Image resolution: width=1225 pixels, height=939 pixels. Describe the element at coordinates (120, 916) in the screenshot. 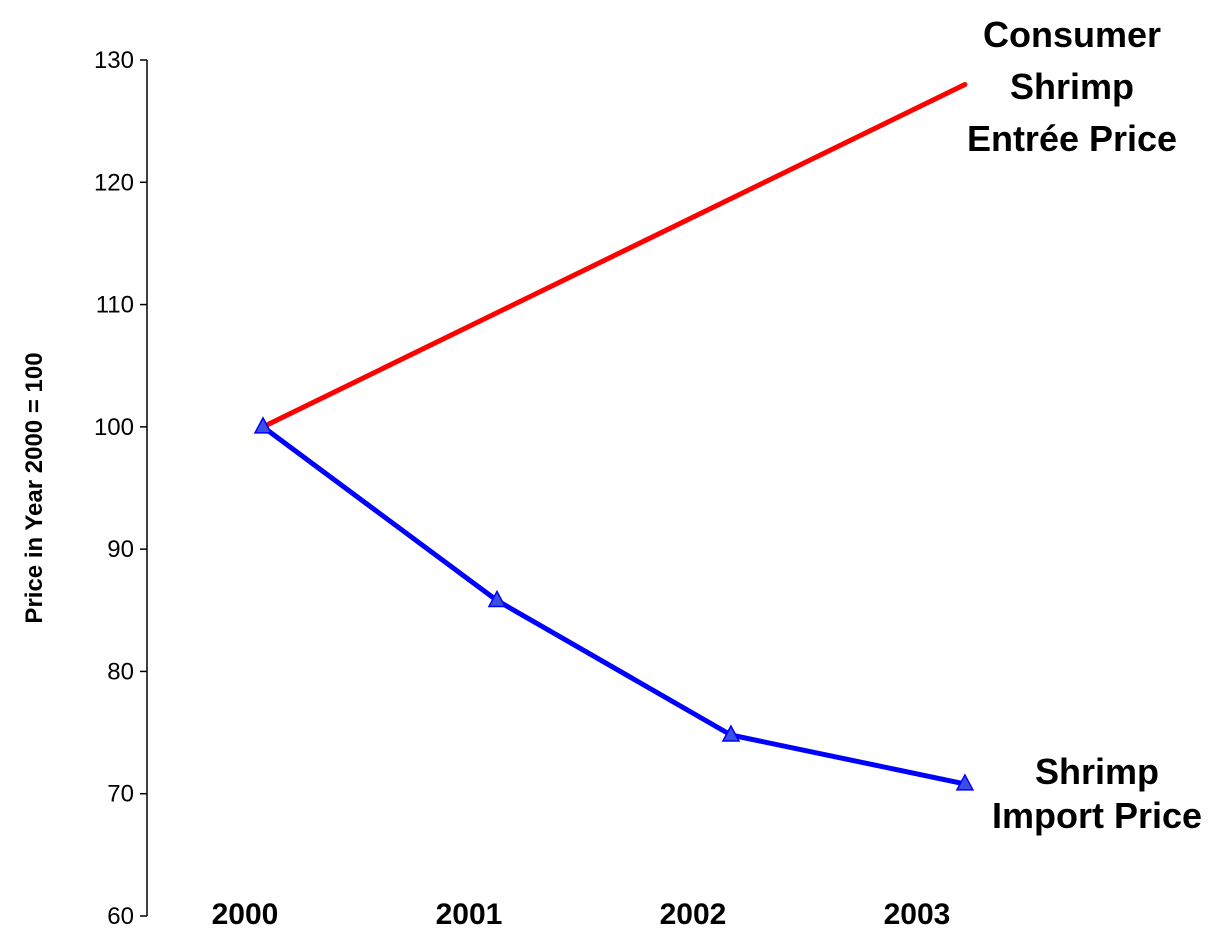

I see `y-tick-label: 60` at that location.